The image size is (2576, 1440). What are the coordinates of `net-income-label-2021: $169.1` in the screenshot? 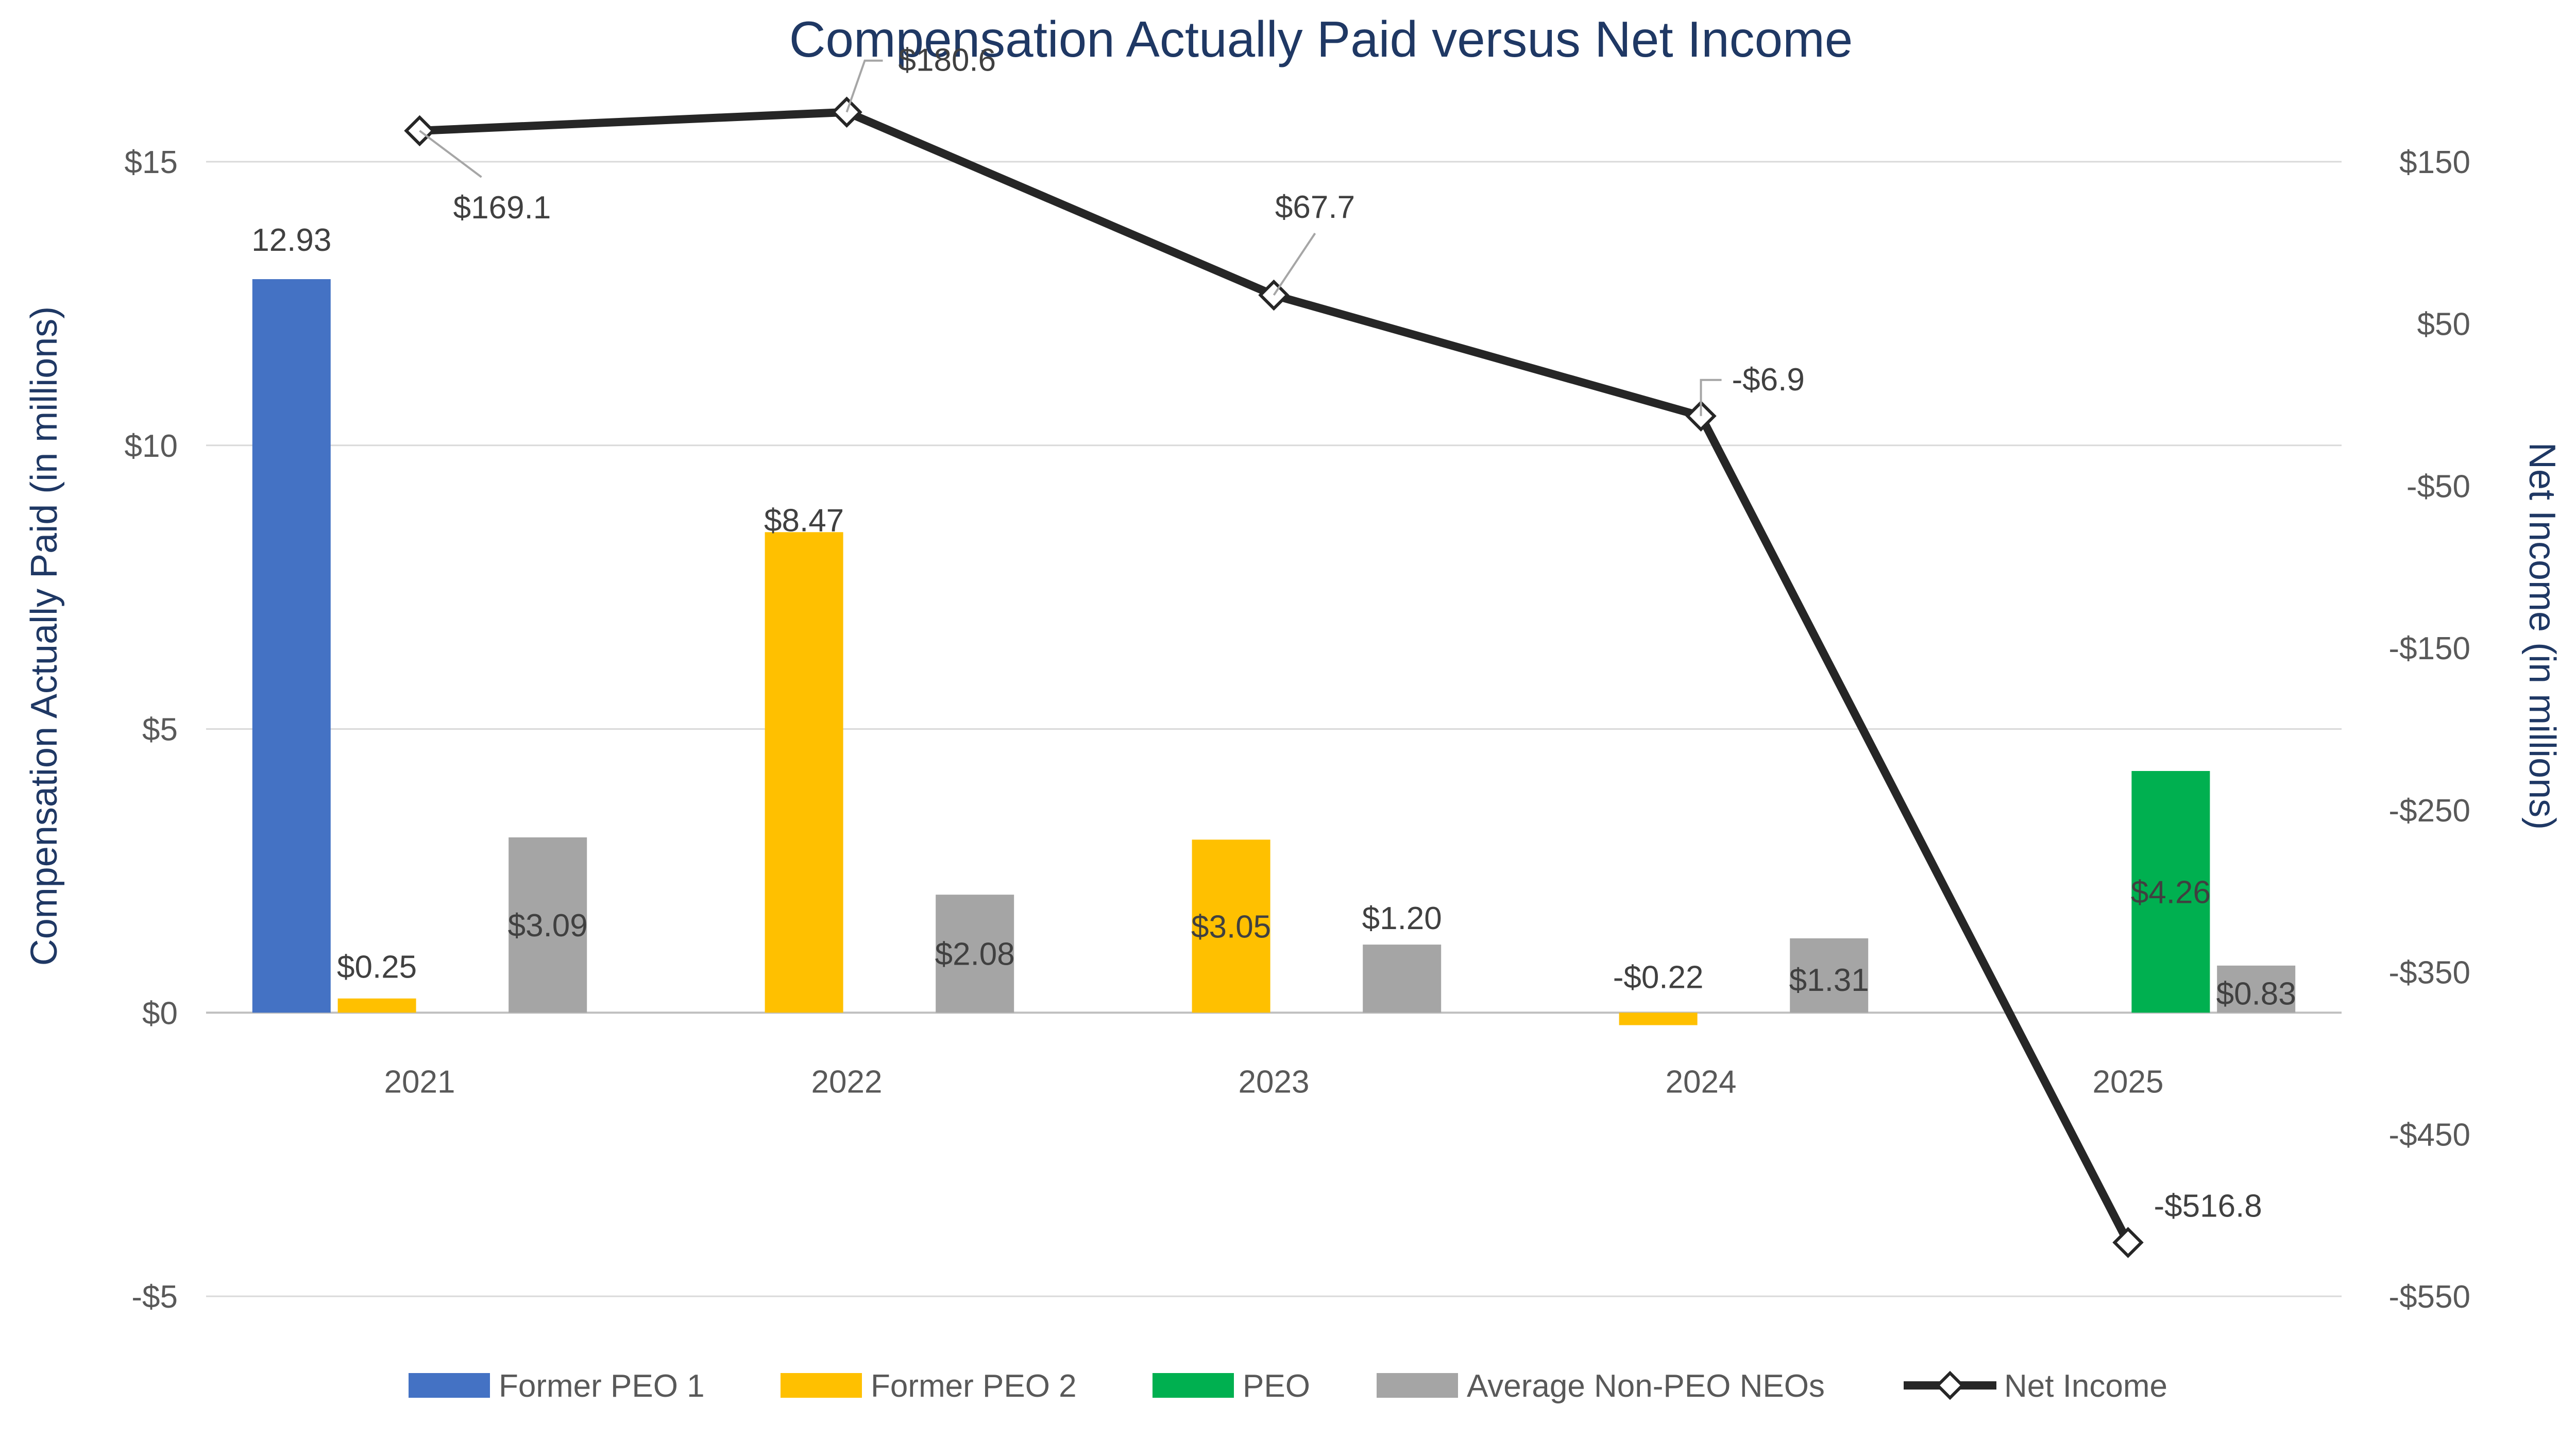 It's located at (502, 208).